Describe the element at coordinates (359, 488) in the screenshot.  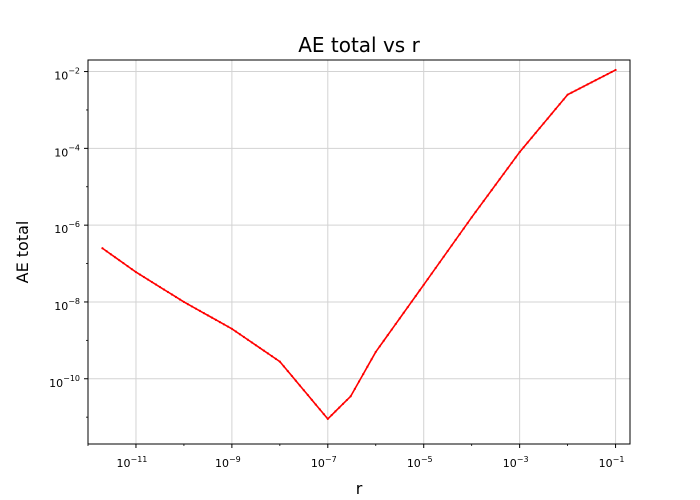
I see `x-axis-label: r` at that location.